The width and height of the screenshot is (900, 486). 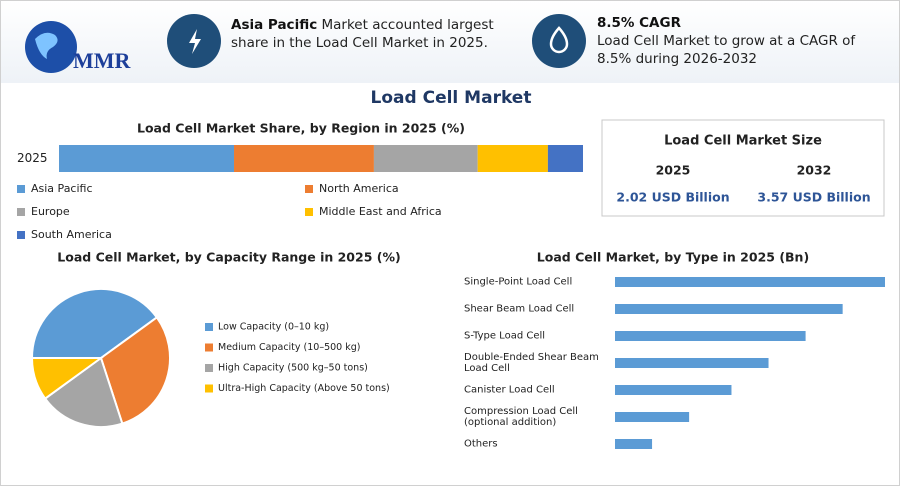 What do you see at coordinates (673, 257) in the screenshot?
I see `chart-title: Load Cell Market, by Type in 2025 (Bn)` at bounding box center [673, 257].